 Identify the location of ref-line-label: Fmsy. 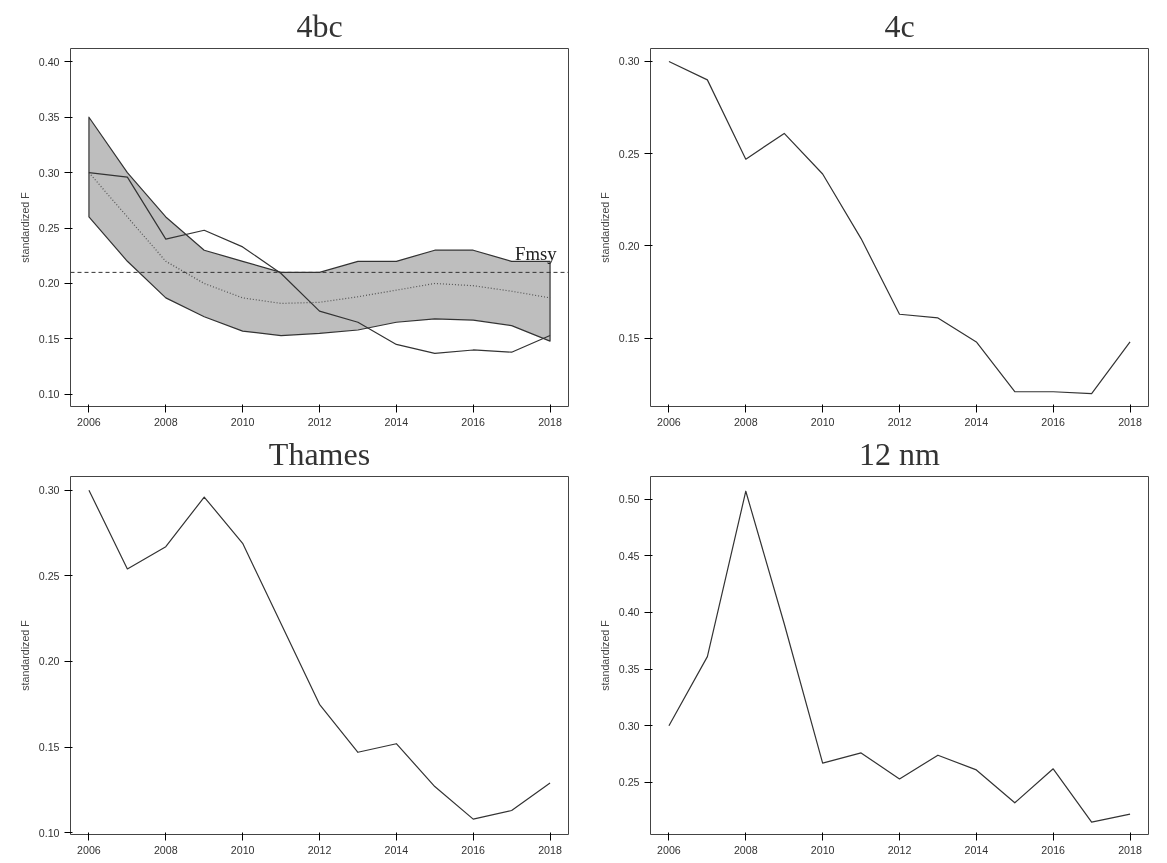
(536, 254).